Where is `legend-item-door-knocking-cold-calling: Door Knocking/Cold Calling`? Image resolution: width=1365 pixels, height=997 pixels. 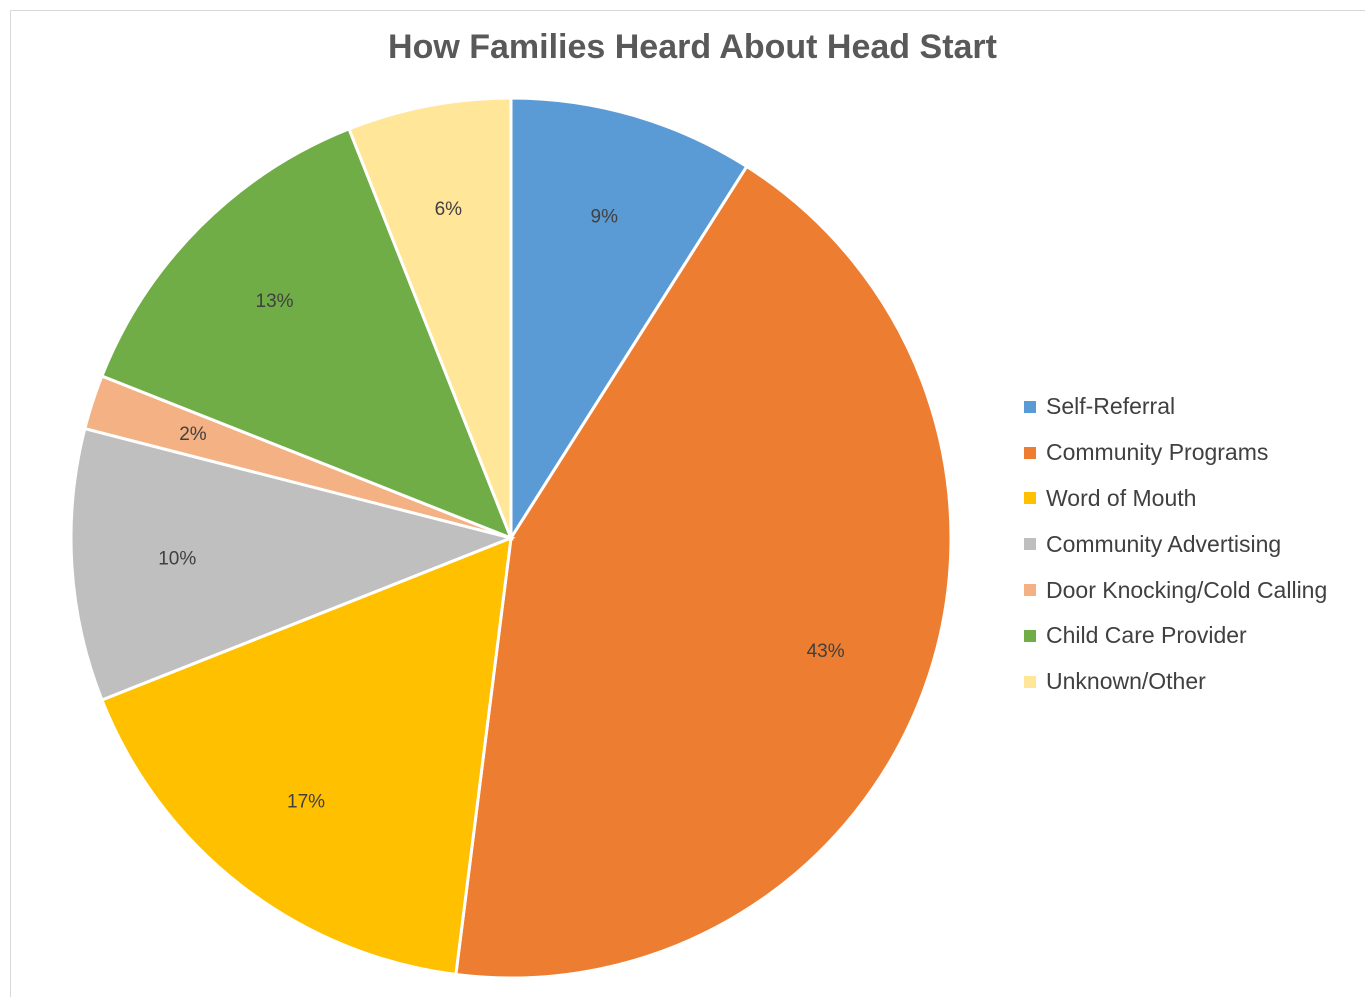 legend-item-door-knocking-cold-calling: Door Knocking/Cold Calling is located at coordinates (1175, 590).